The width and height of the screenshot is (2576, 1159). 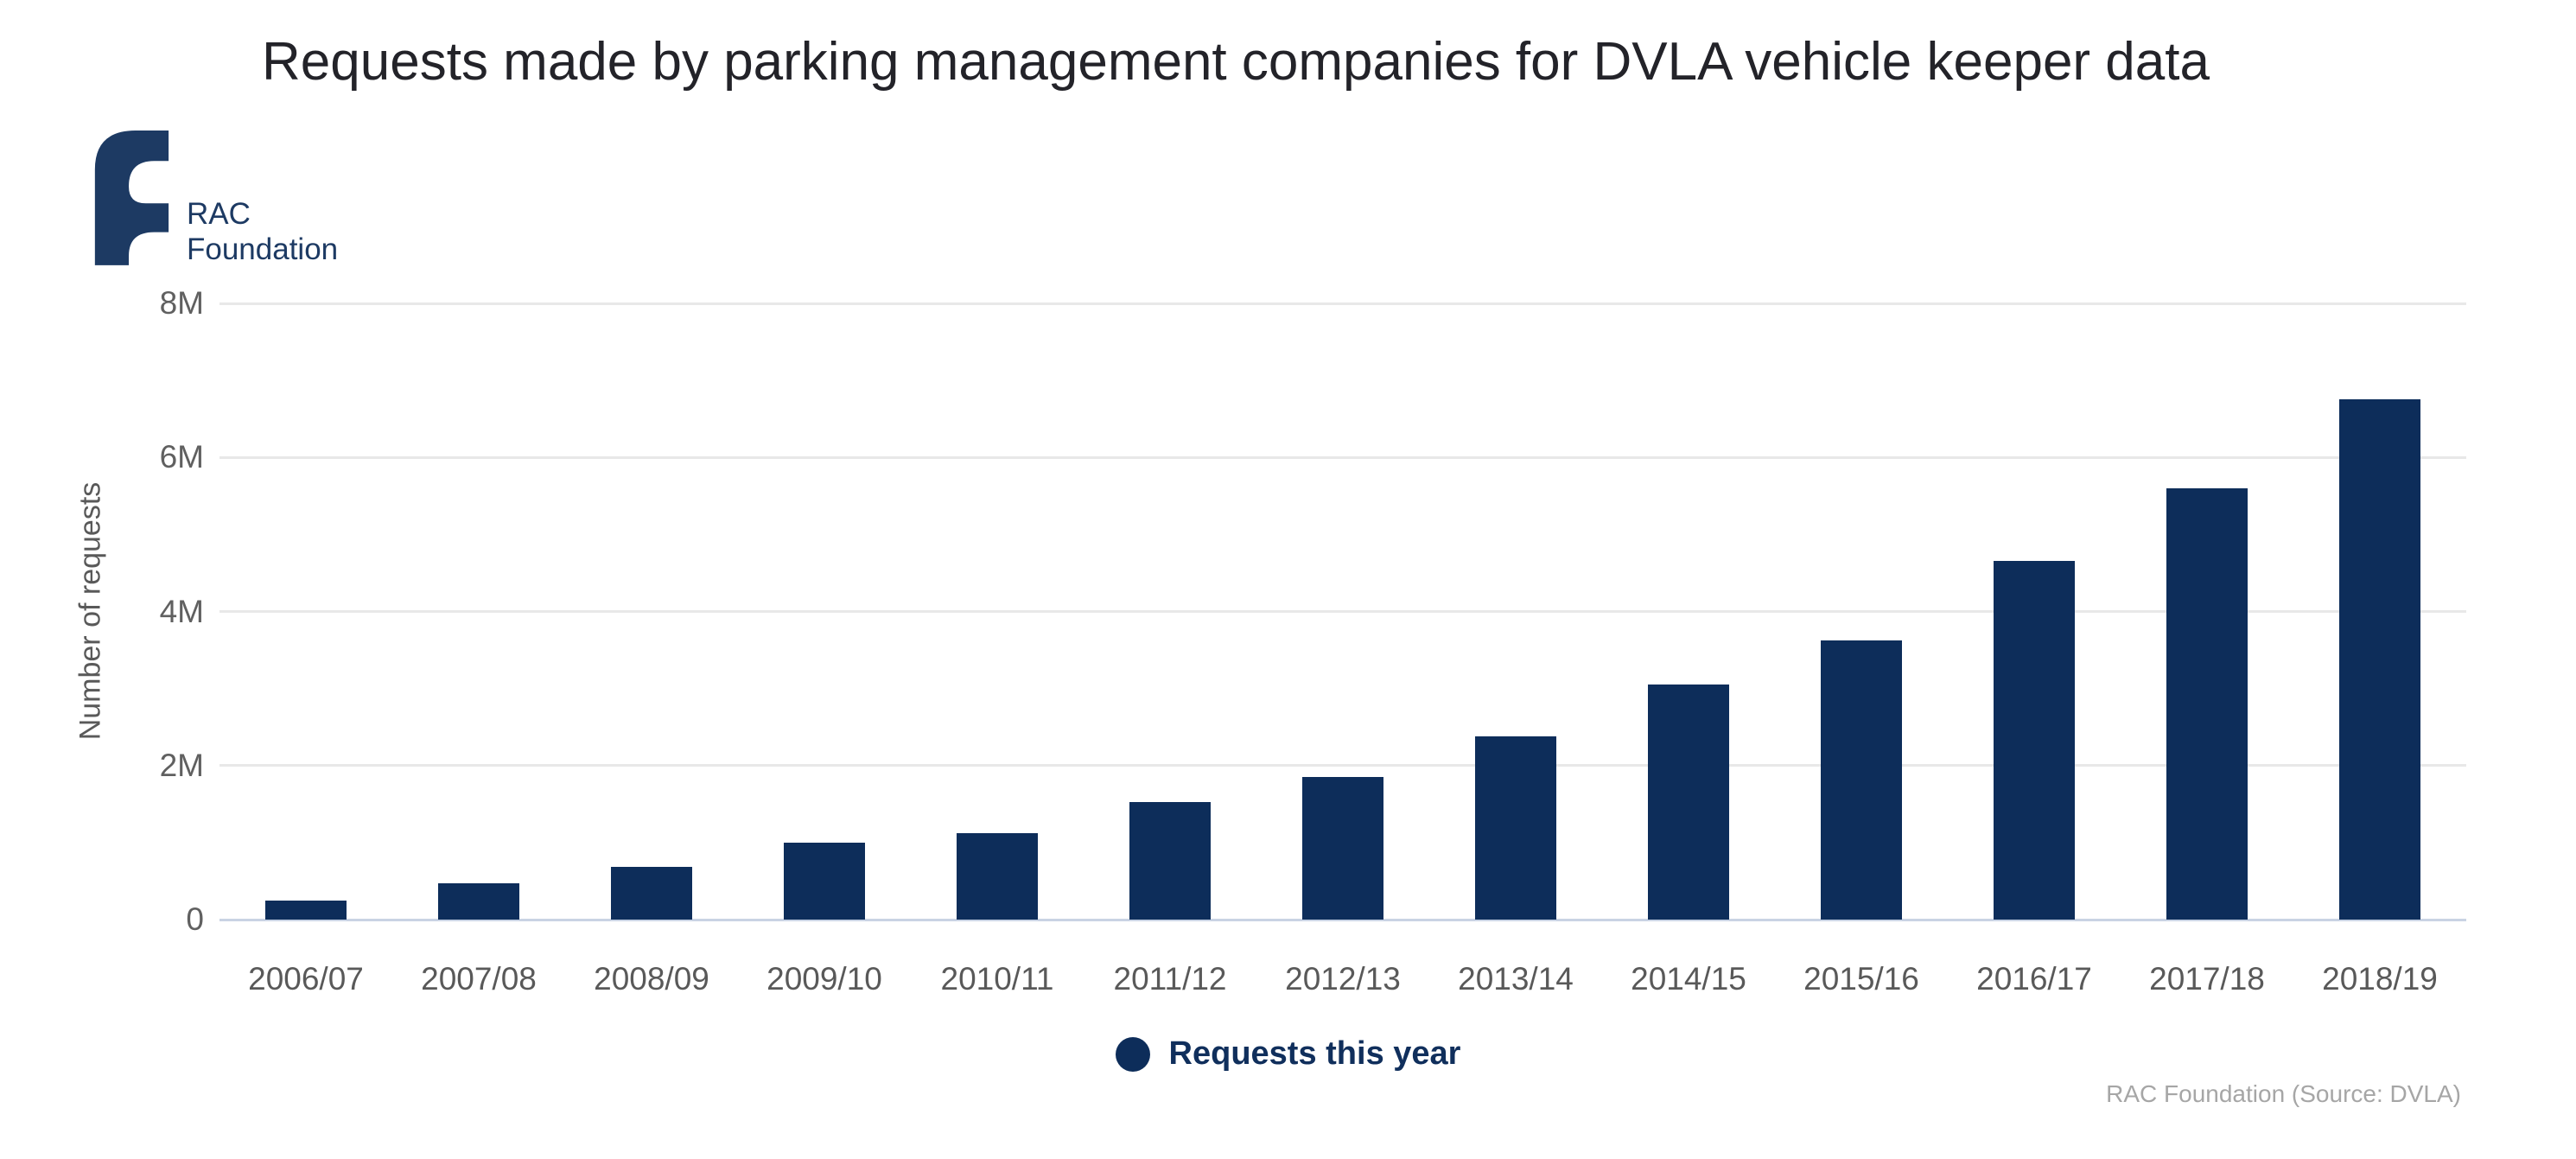 I want to click on gridline-2M, so click(x=1342, y=765).